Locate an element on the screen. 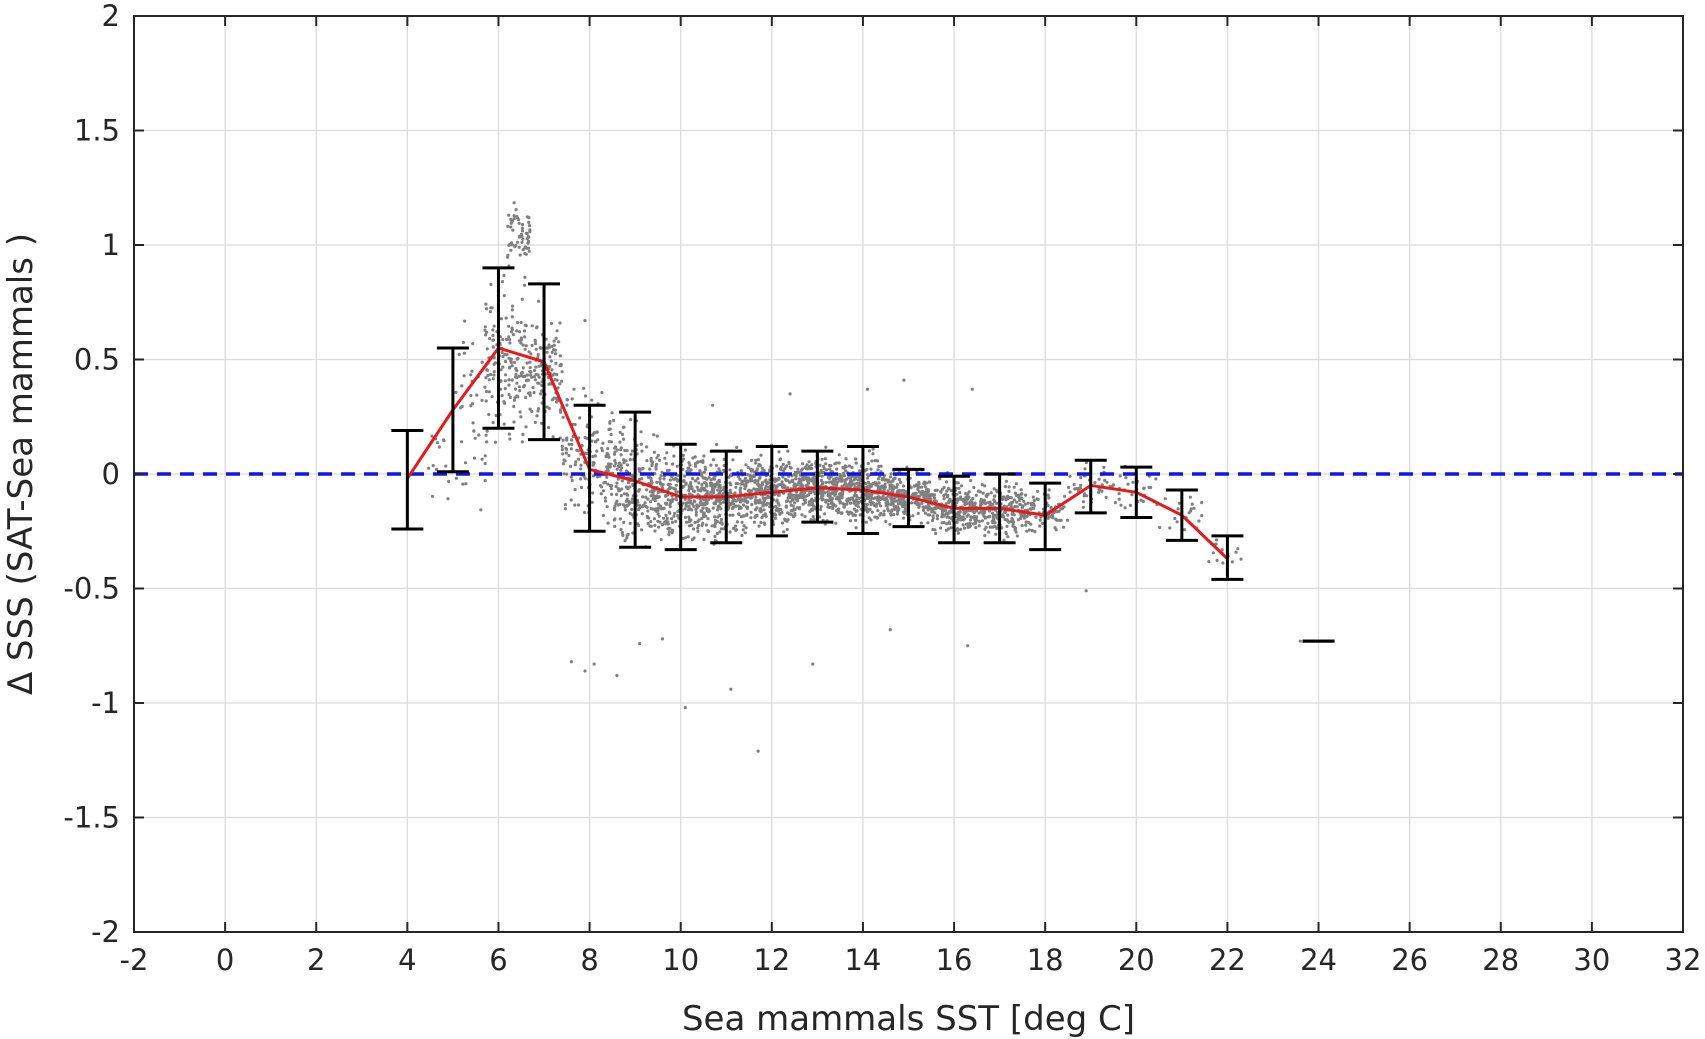 This screenshot has height=1039, width=1705. x-tick-label: 0 is located at coordinates (225, 960).